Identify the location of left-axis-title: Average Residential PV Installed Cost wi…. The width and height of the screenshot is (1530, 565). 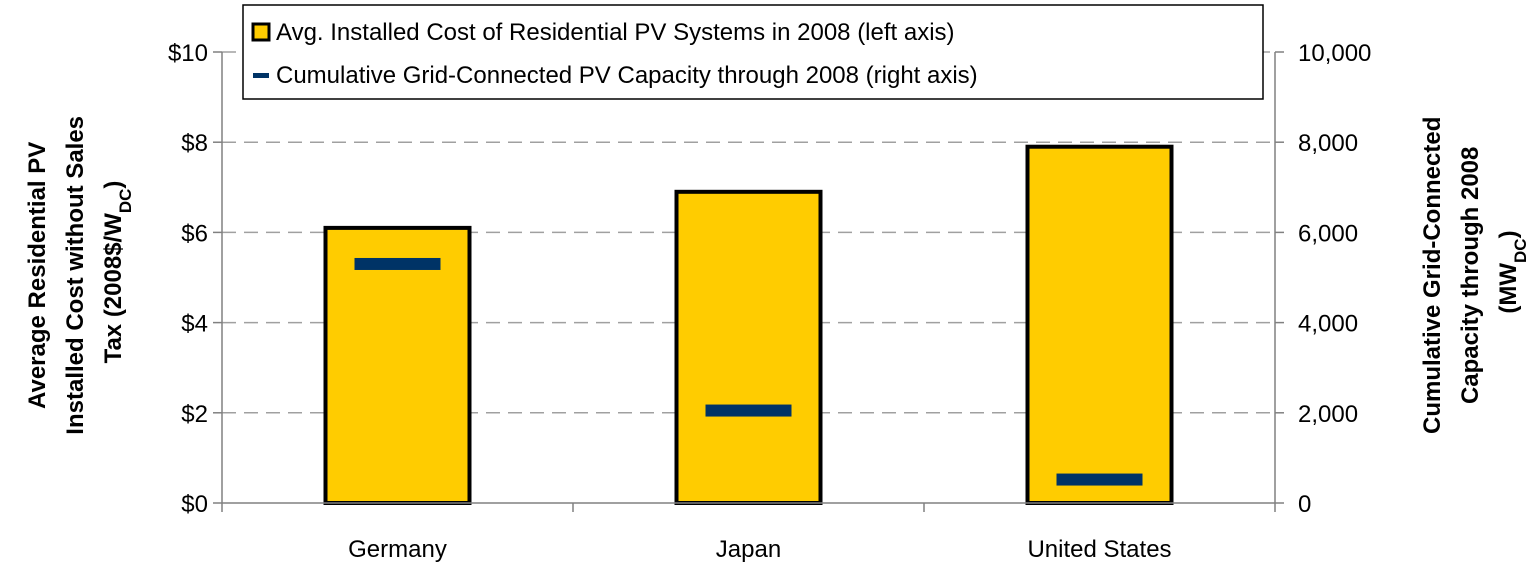
(79, 271).